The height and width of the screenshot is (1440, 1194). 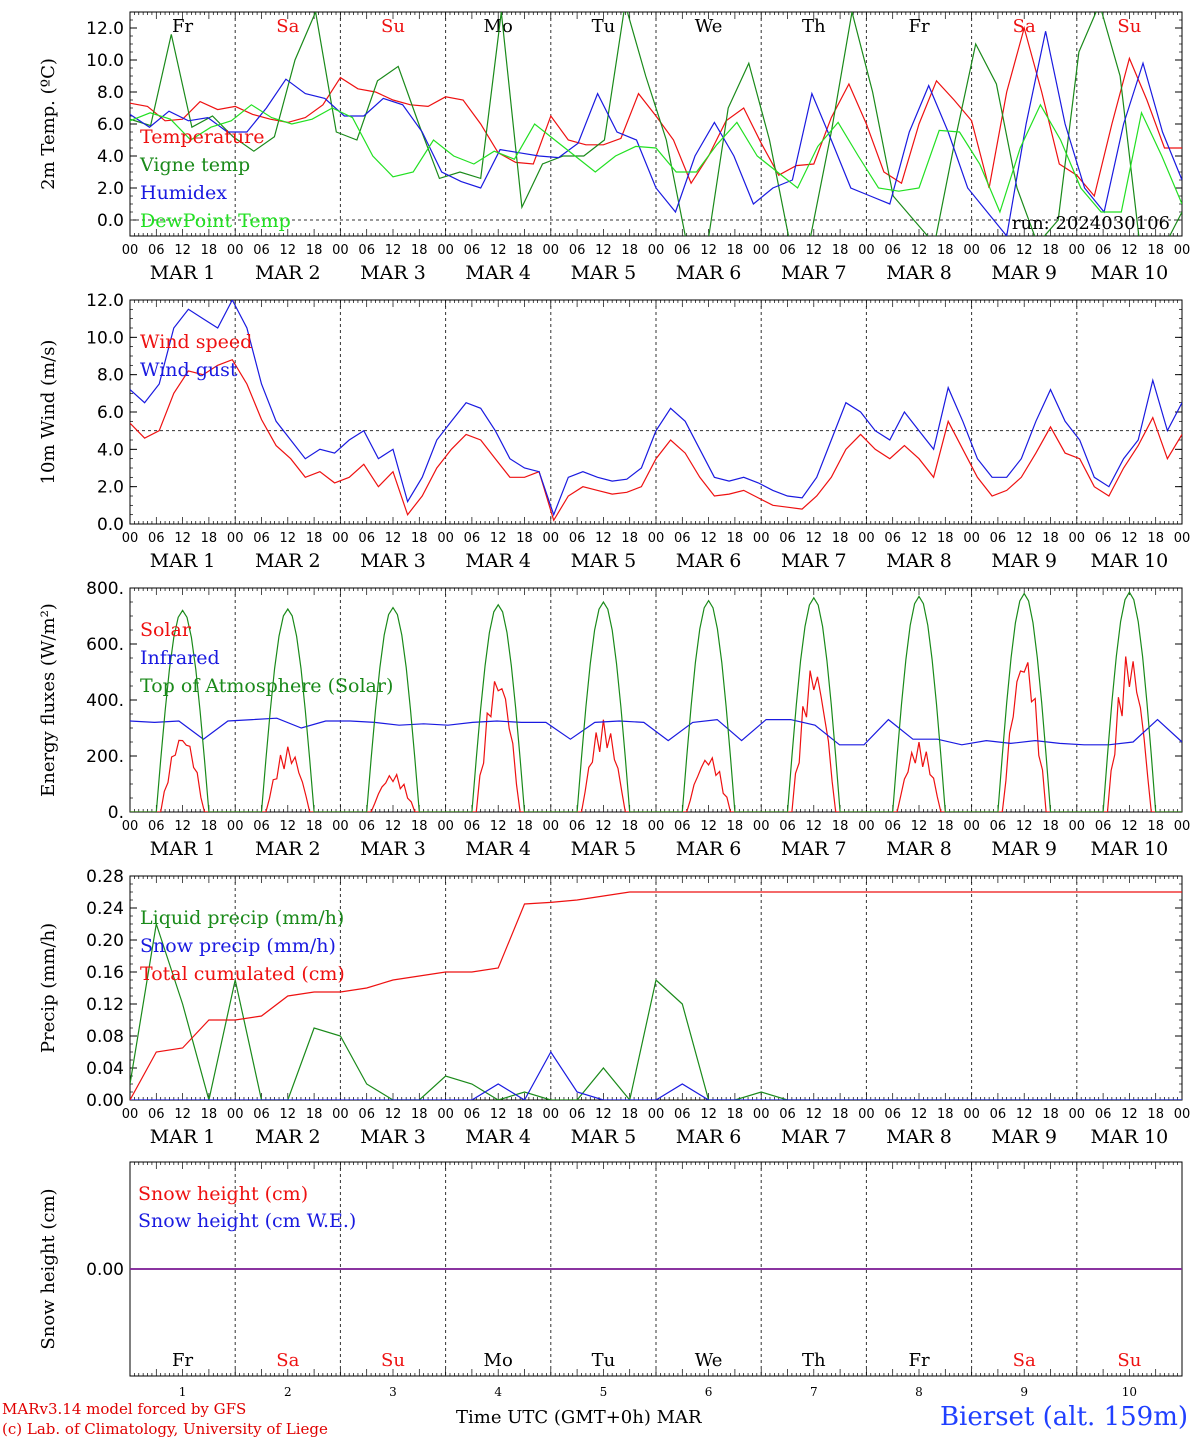 What do you see at coordinates (288, 1392) in the screenshot?
I see `day-number-label: 2` at bounding box center [288, 1392].